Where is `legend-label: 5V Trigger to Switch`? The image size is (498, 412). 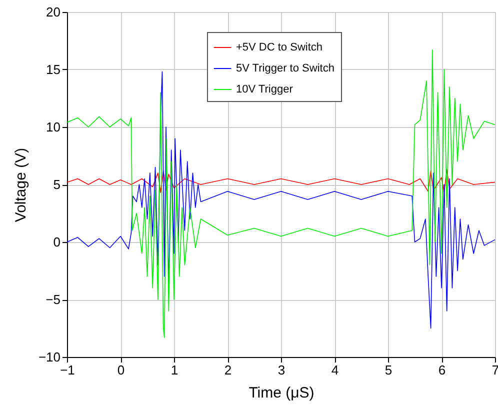
legend-label: 5V Trigger to Switch is located at coordinates (285, 68).